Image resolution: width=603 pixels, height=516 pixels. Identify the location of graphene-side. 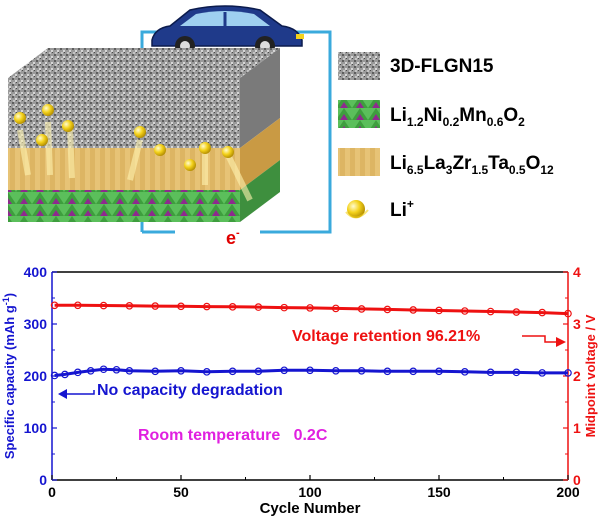
(260, 98).